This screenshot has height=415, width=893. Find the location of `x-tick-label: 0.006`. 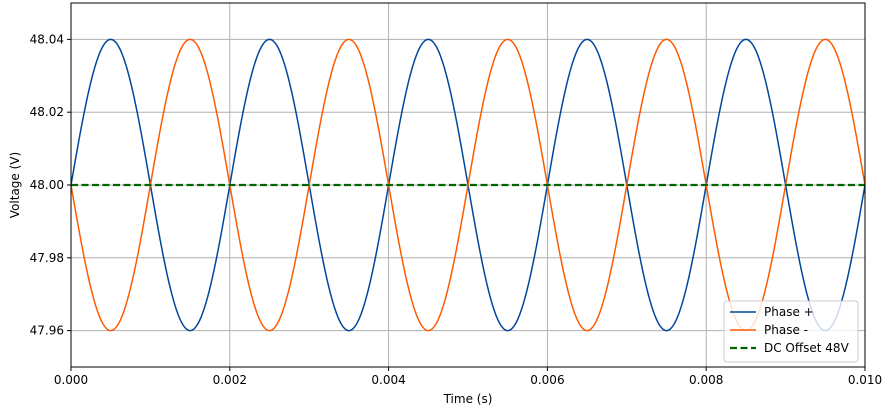

x-tick-label: 0.006 is located at coordinates (547, 380).